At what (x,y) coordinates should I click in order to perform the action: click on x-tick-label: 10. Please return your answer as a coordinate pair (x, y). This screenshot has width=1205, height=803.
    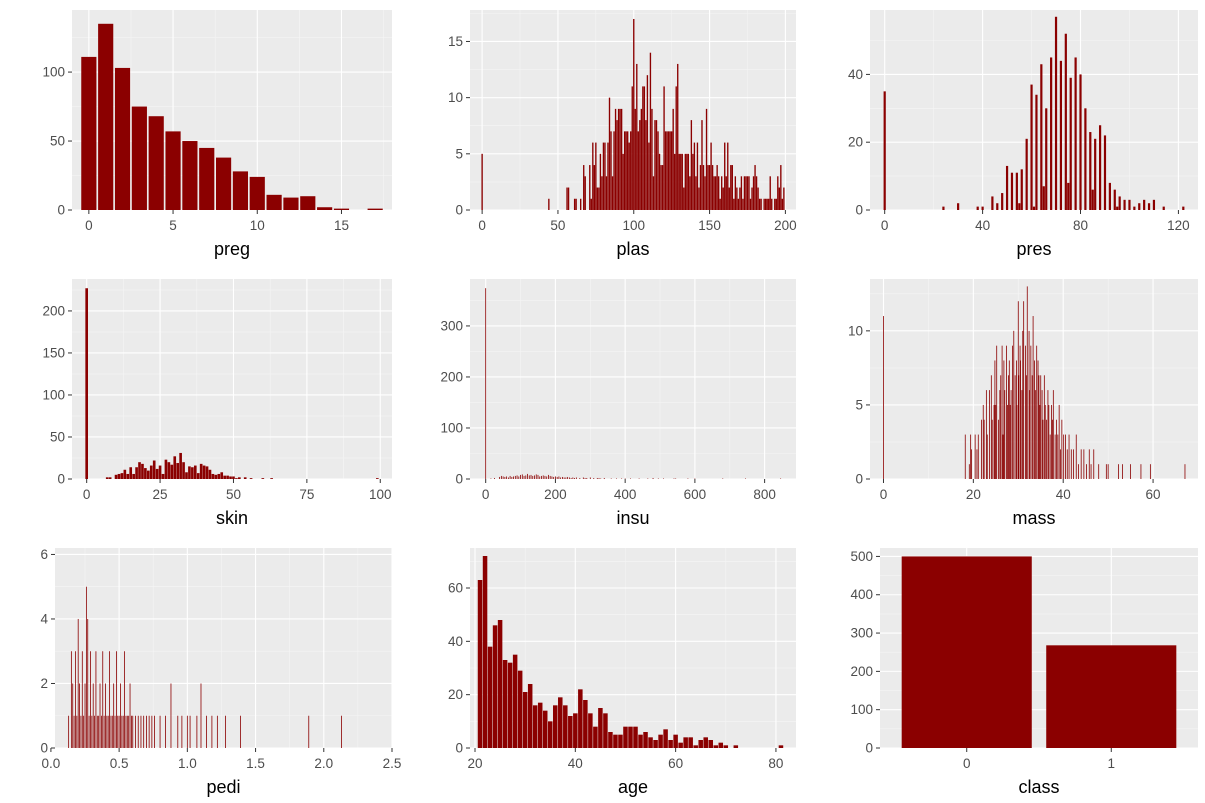
    Looking at the image, I should click on (257, 225).